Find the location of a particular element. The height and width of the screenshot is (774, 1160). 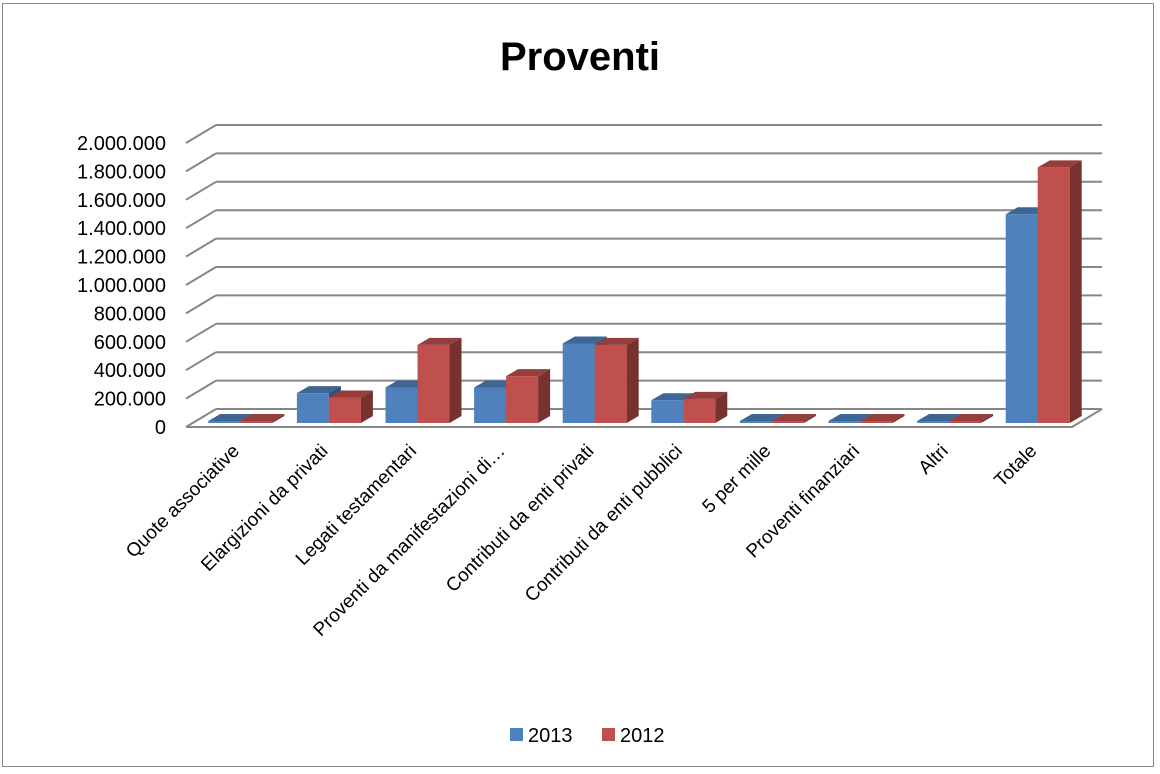

y-tick-label: 600.000 is located at coordinates (130, 343).